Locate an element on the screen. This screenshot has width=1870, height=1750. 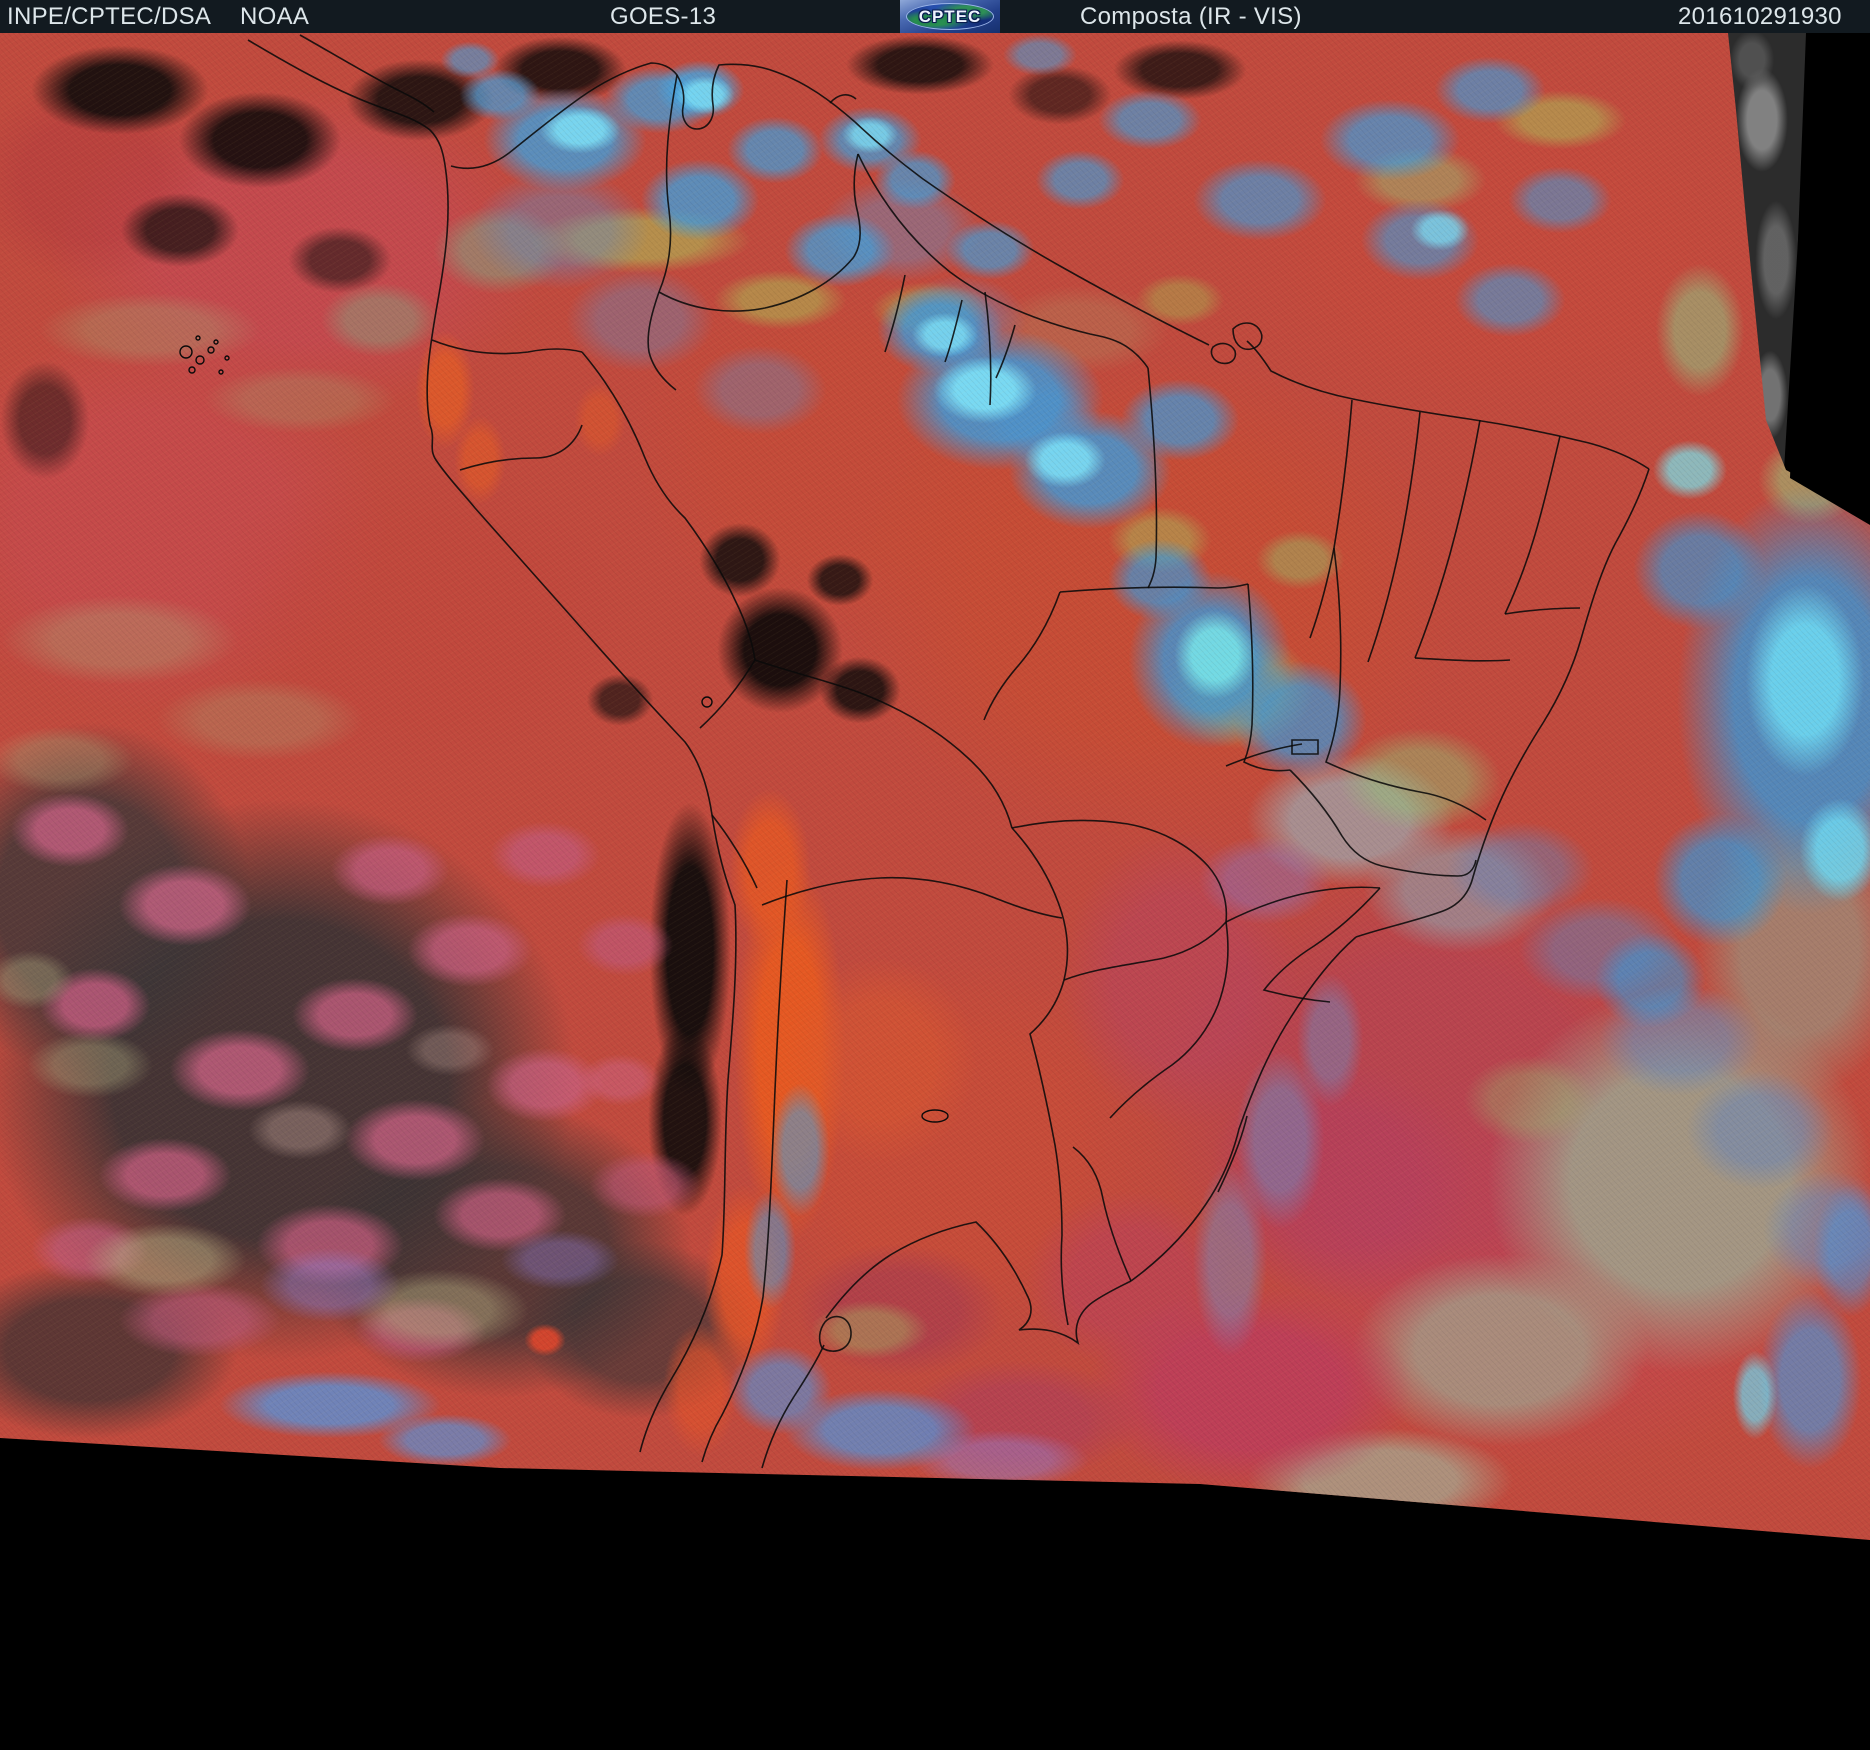
agency-label: INPE/CPTEC/DSA is located at coordinates (109, 16).